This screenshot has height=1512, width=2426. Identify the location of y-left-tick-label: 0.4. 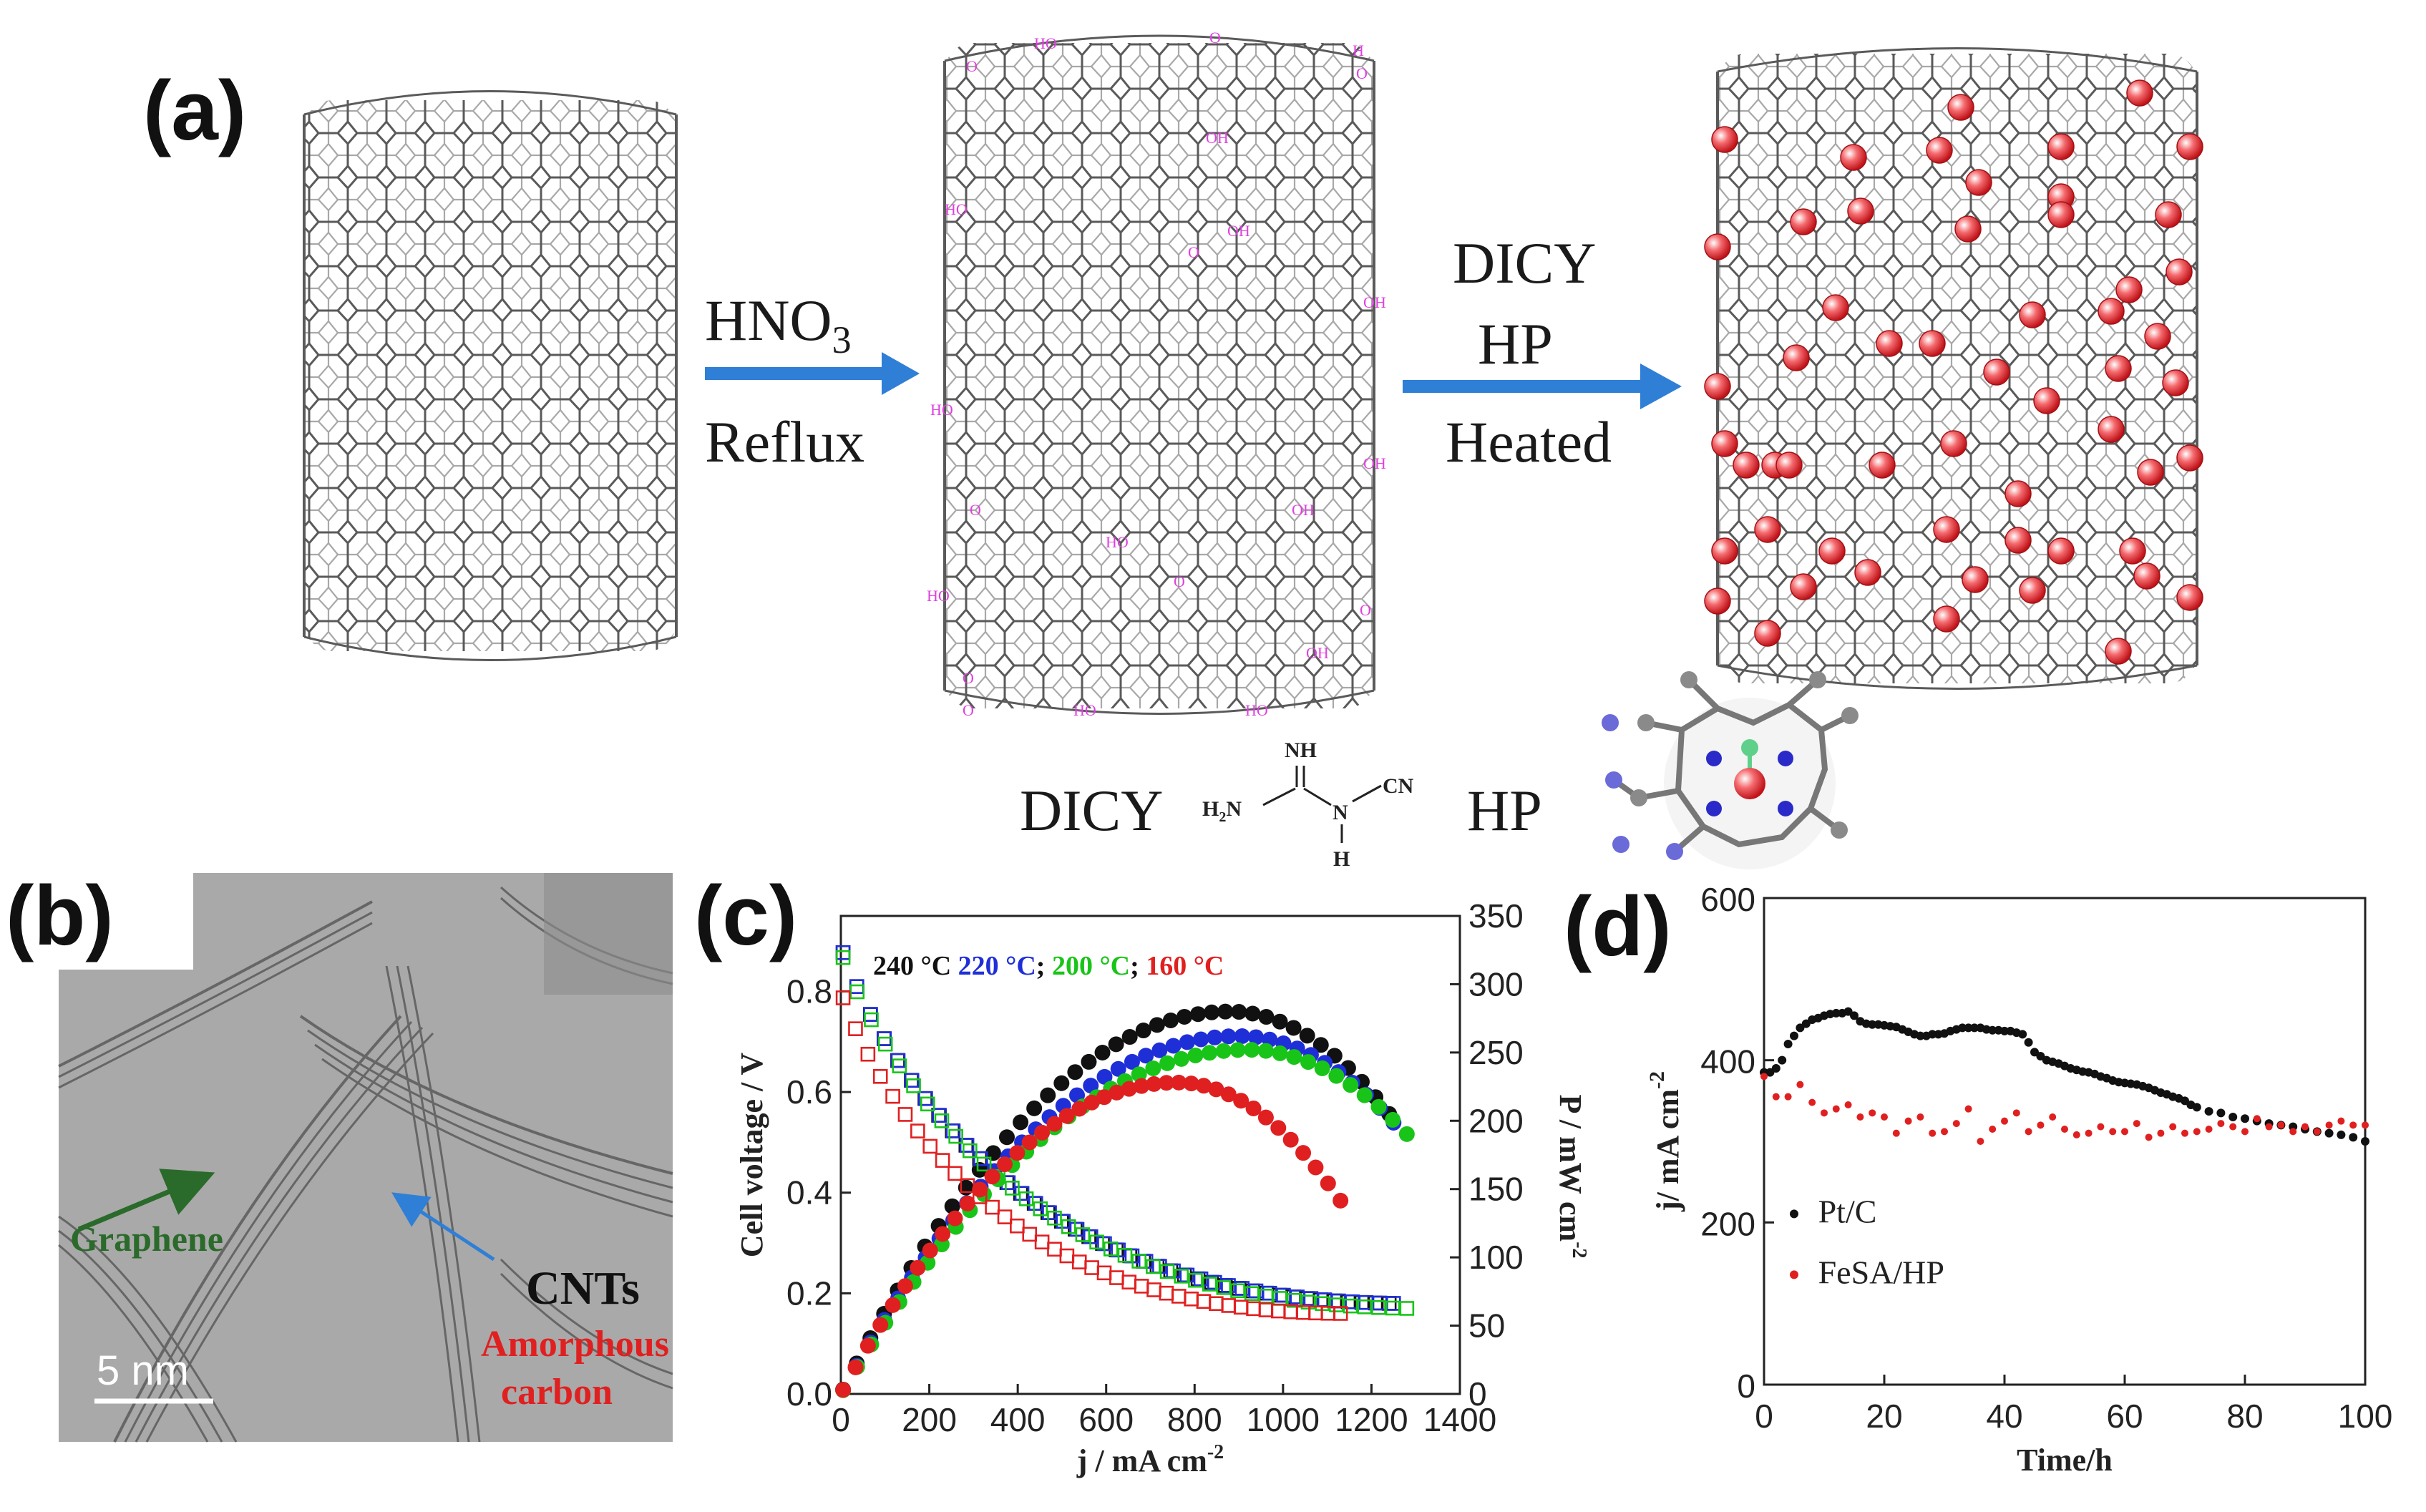
(809, 1192).